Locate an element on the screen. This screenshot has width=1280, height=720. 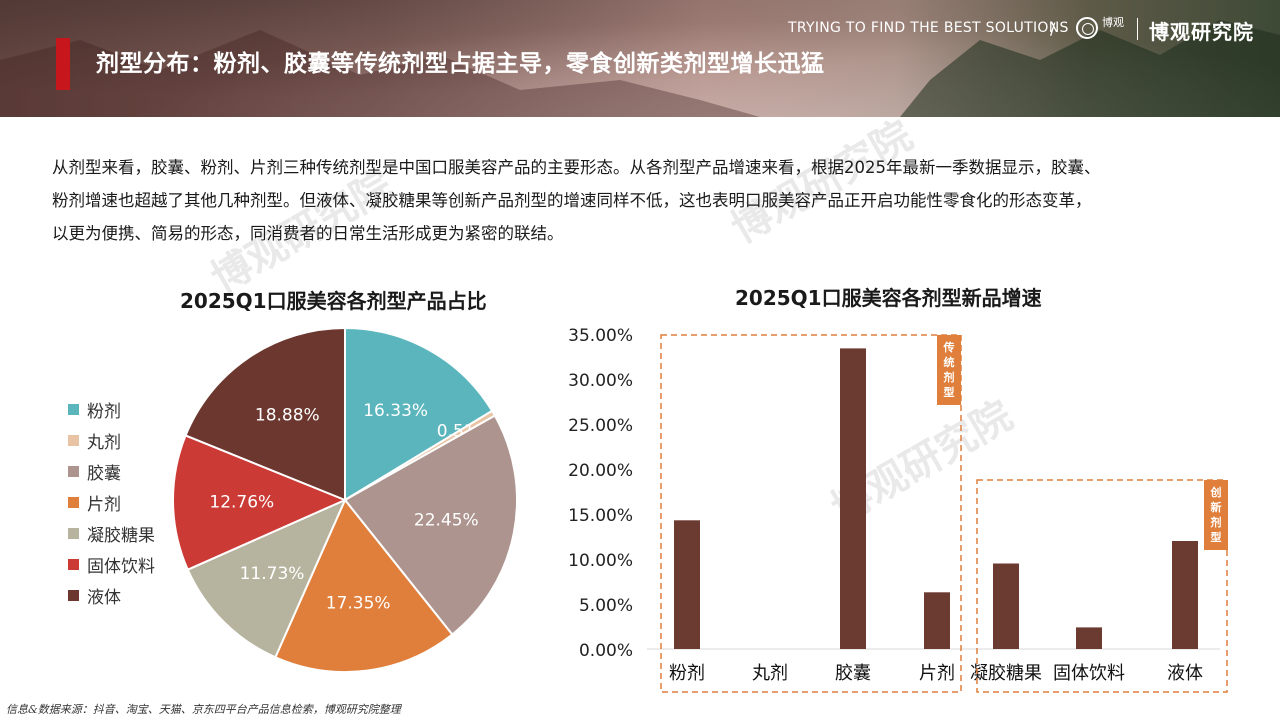
logo-small-text: 博观 is located at coordinates (1113, 22).